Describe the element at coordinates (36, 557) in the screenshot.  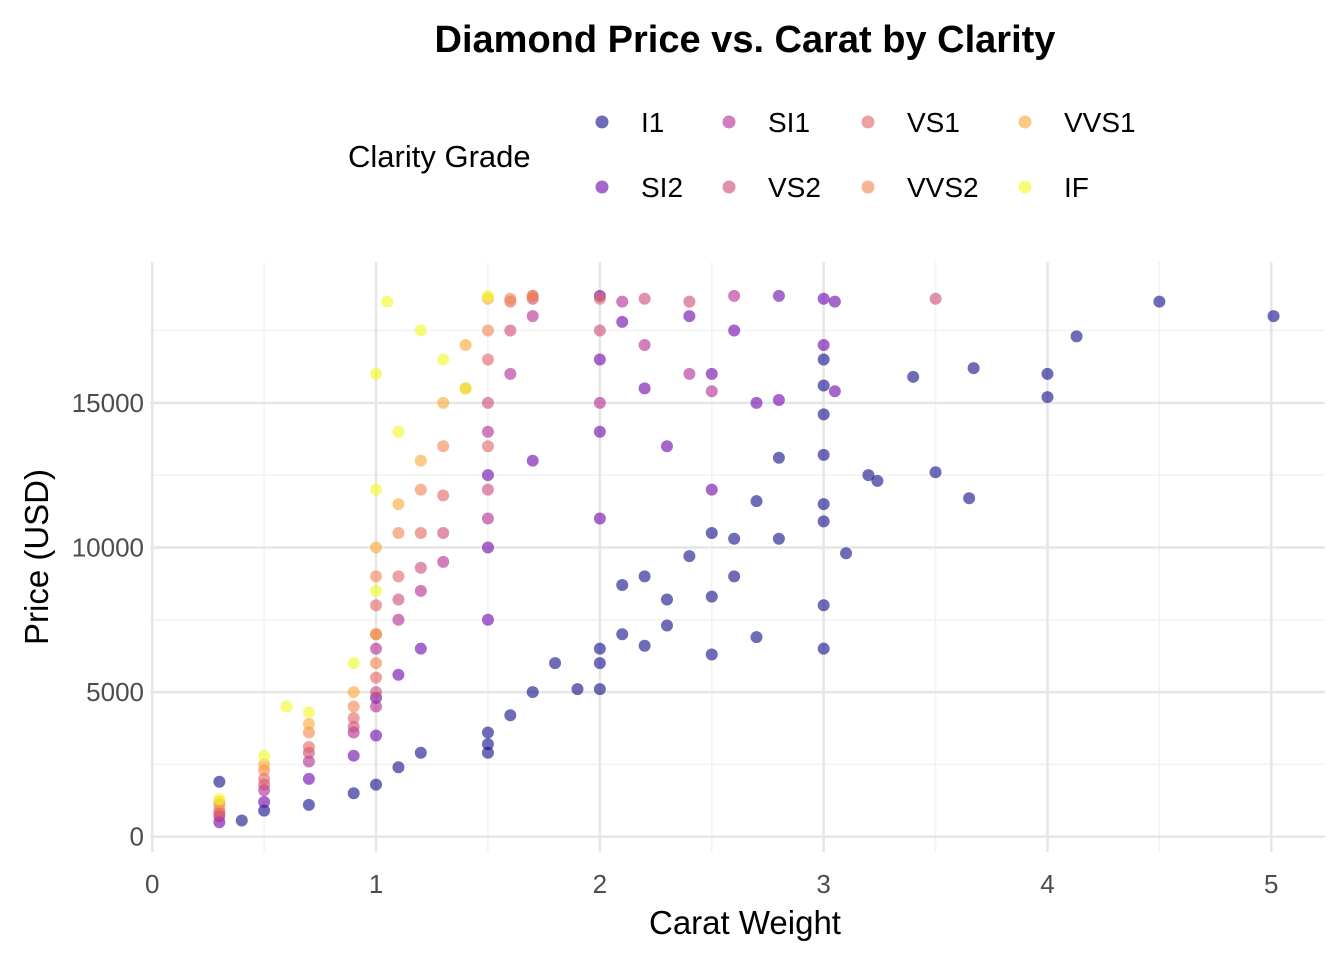
I see `y-axis-label: Price (USD)` at that location.